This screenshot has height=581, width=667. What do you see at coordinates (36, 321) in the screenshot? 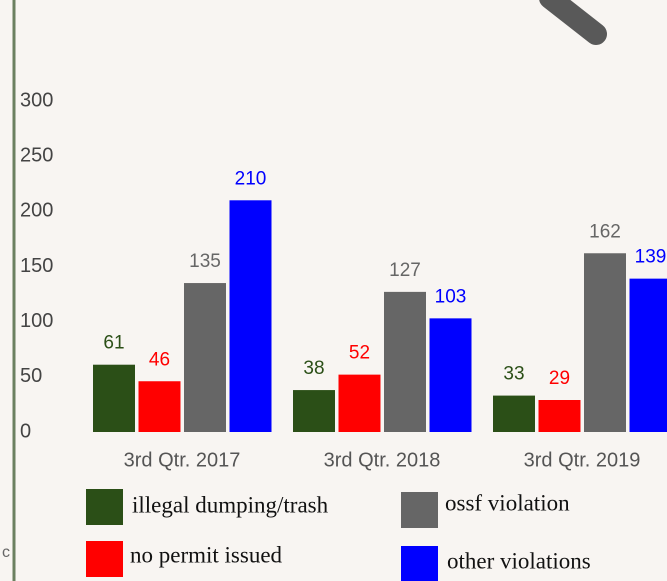
I see `y-tick-label: 100` at bounding box center [36, 321].